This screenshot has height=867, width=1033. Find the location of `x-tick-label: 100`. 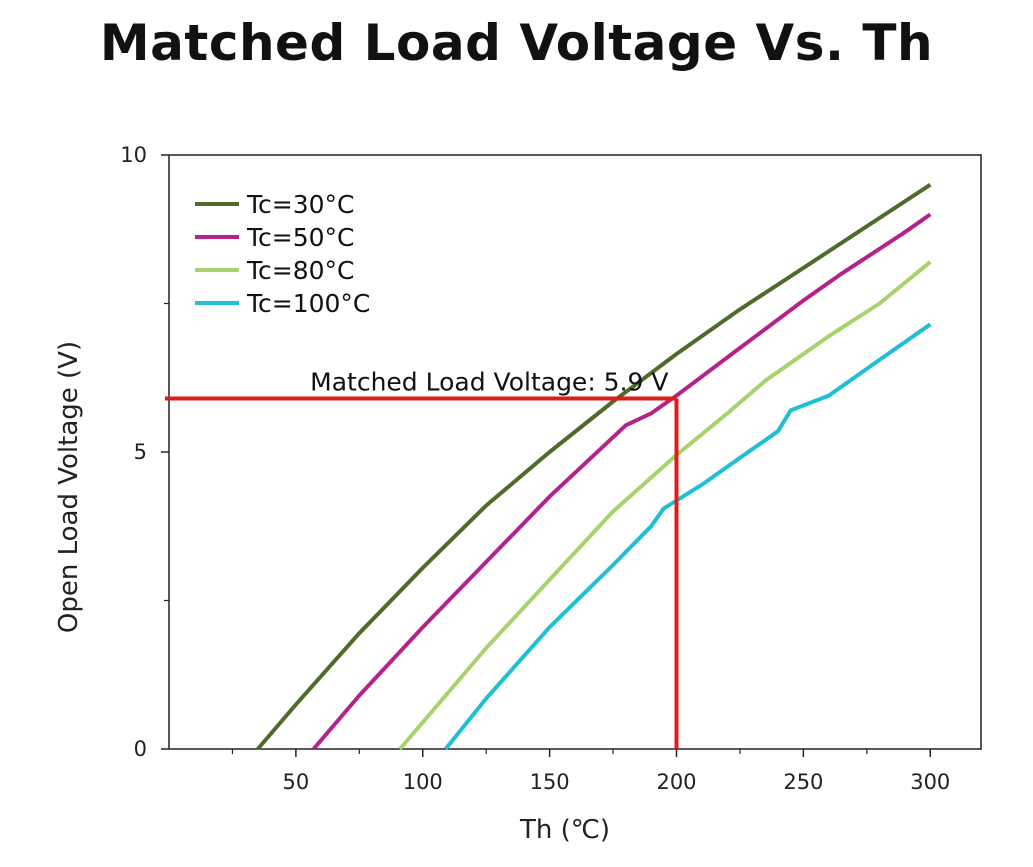

x-tick-label: 100 is located at coordinates (423, 782).